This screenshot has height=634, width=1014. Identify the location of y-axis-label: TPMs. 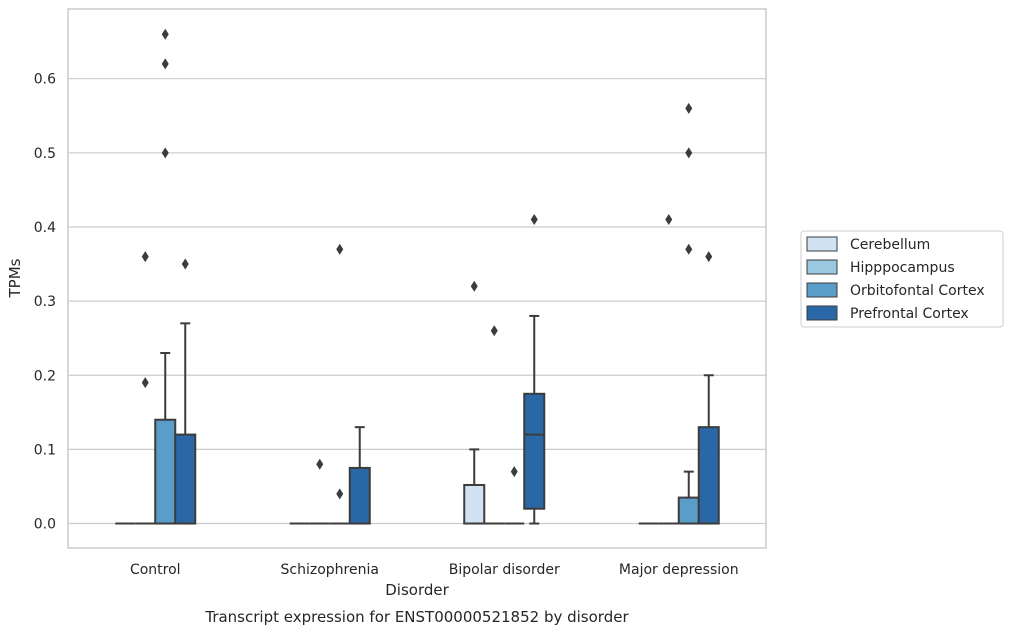
(15, 278).